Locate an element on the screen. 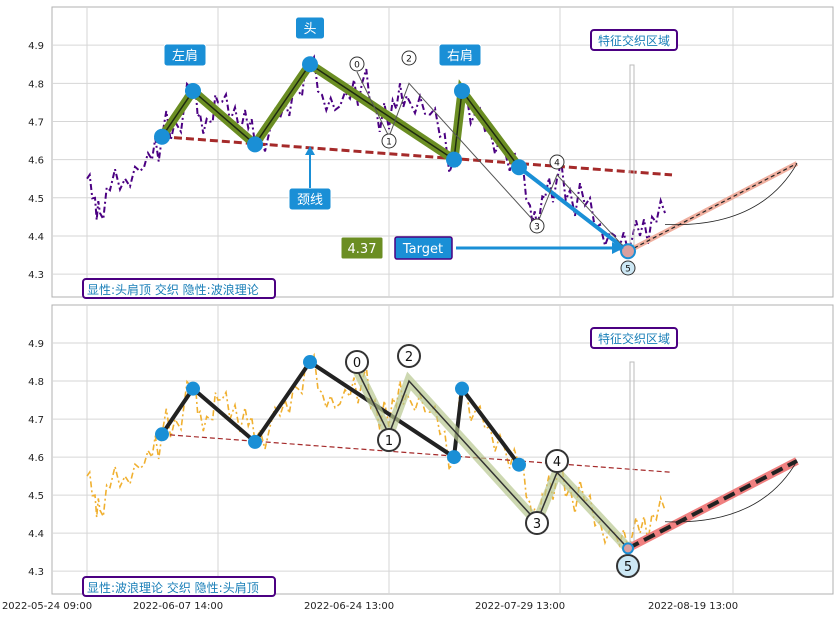  right-shoulder-label: 右肩 is located at coordinates (460, 56).